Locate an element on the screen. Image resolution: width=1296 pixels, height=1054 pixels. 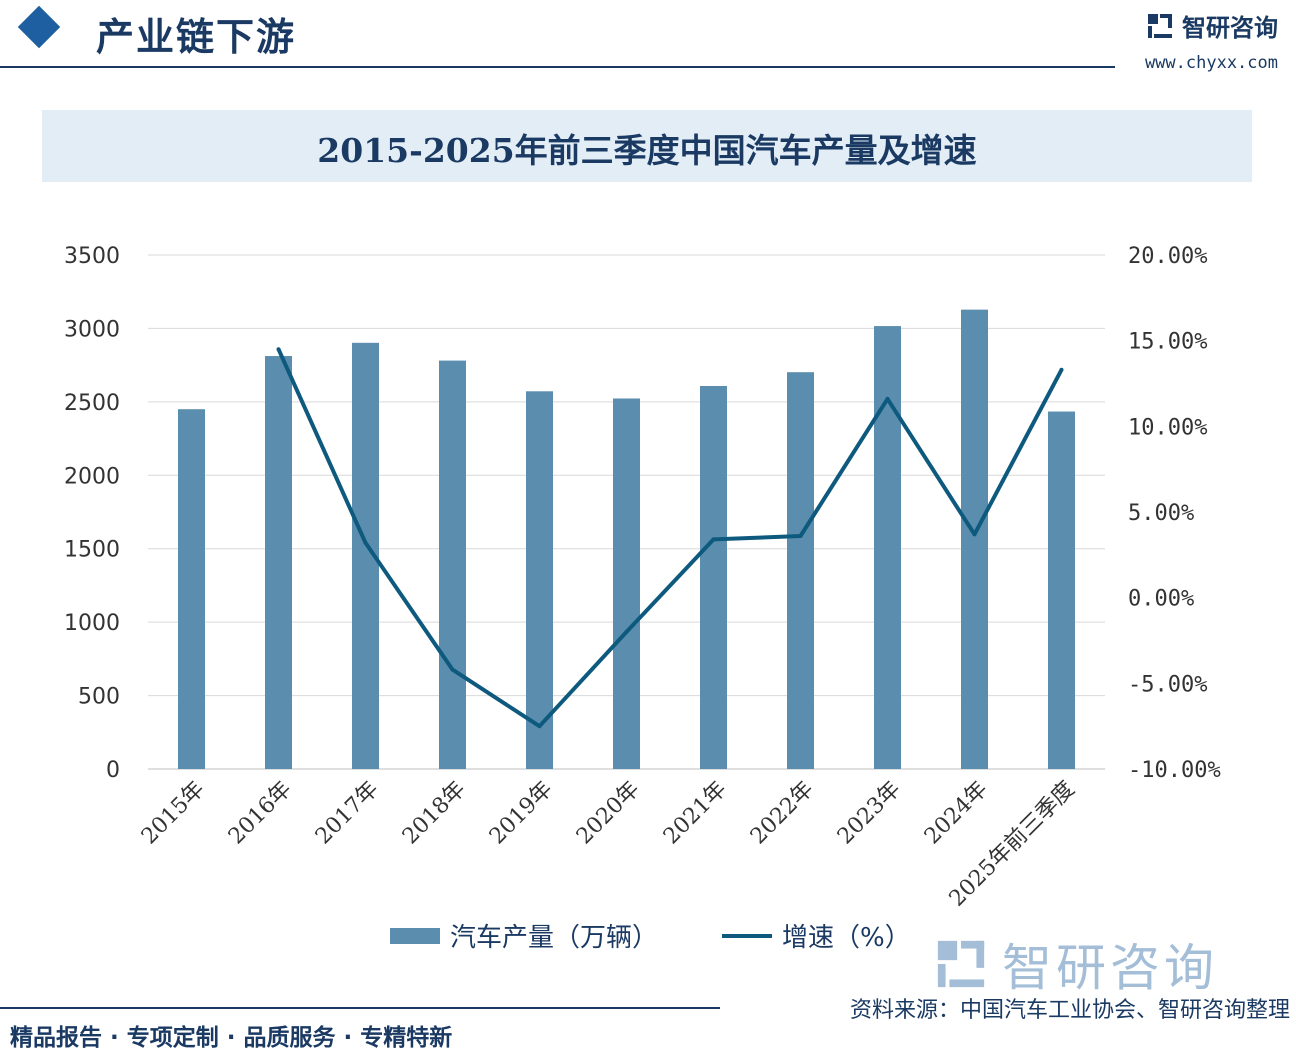
x-tick-label: 2017年 is located at coordinates (347, 813).